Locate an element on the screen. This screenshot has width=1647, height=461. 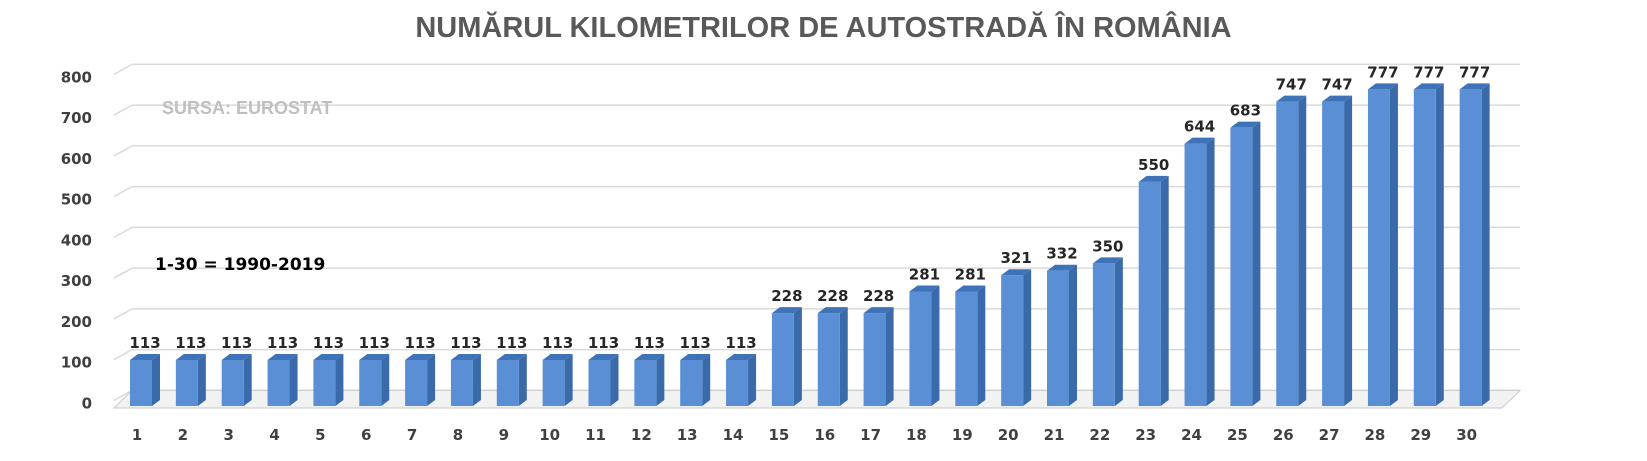
data-label: 281 is located at coordinates (924, 274).